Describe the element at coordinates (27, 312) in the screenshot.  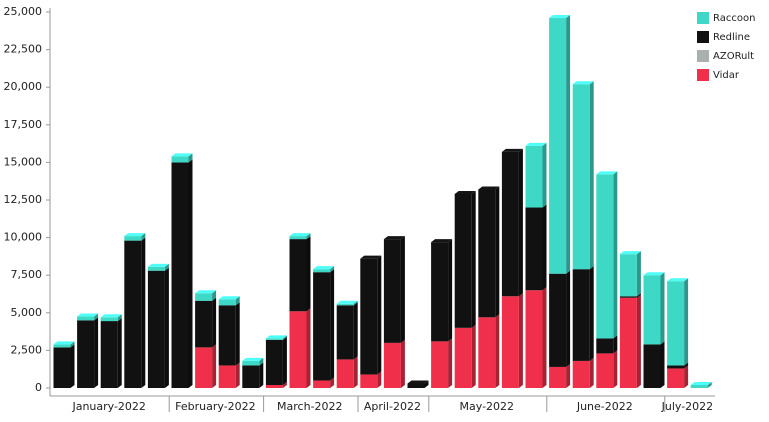
I see `y-tick-label: 5,000` at that location.